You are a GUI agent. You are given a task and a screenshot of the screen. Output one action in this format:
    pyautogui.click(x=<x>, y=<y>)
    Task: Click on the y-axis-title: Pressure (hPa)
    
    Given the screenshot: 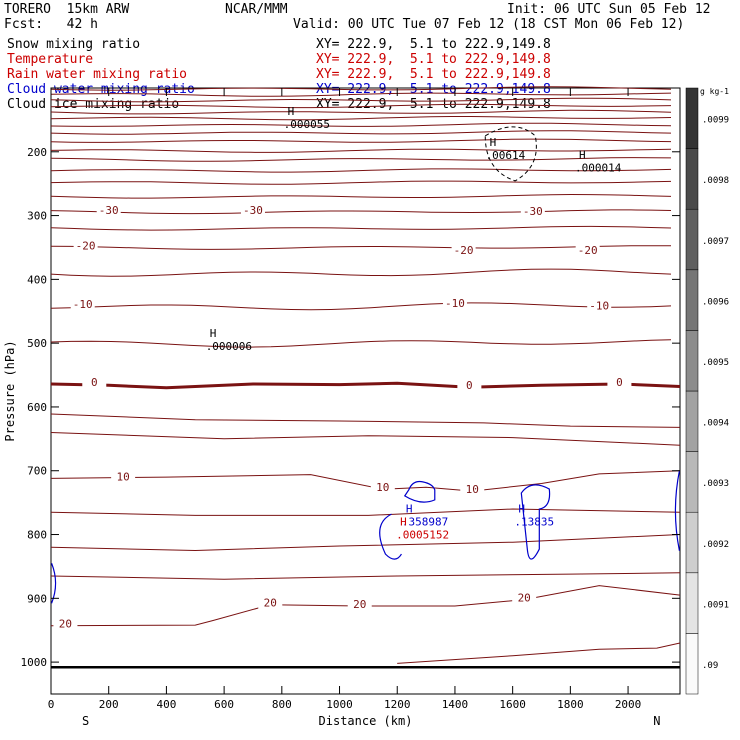 What is the action you would take?
    pyautogui.click(x=10, y=390)
    